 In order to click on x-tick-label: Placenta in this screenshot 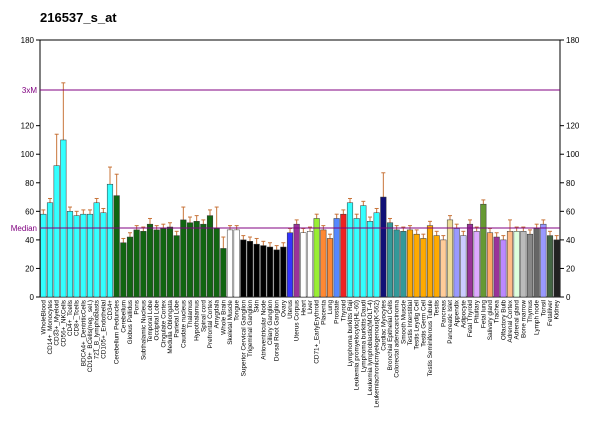, I will do `click(323, 312)`.